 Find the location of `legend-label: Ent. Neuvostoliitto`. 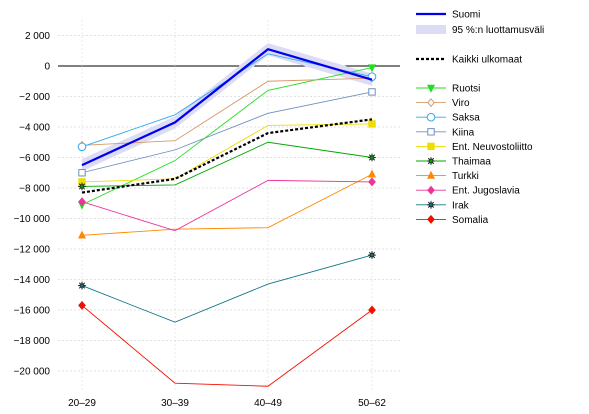

legend-label: Ent. Neuvostoliitto is located at coordinates (492, 147).